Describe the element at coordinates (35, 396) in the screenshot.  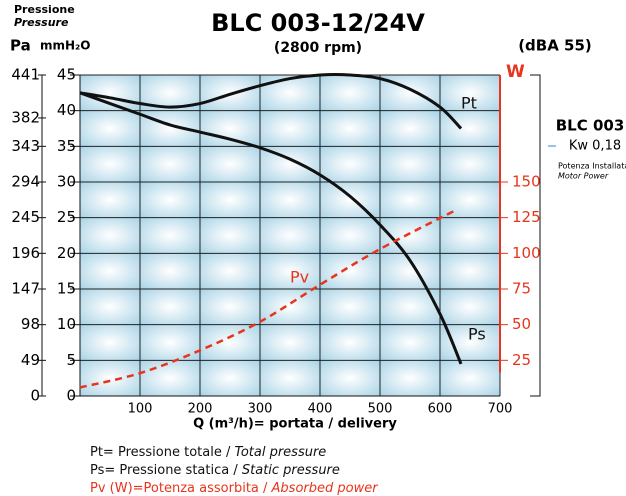
I see `pa-tick-label: 0` at that location.